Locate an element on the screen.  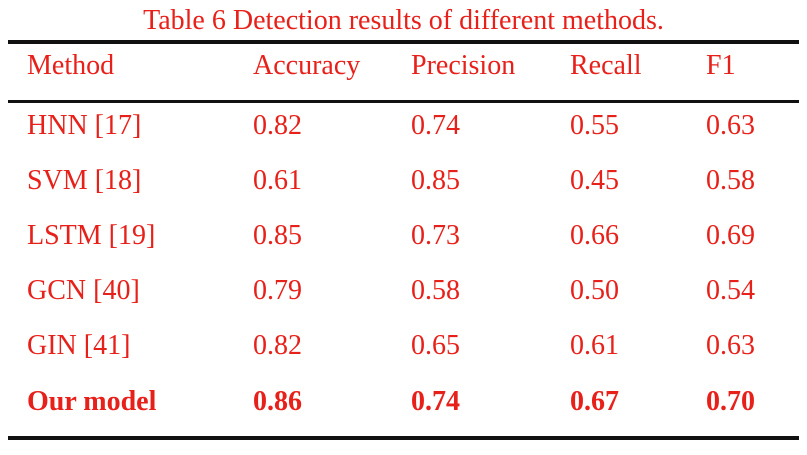
header-recall: Recall is located at coordinates (606, 65).